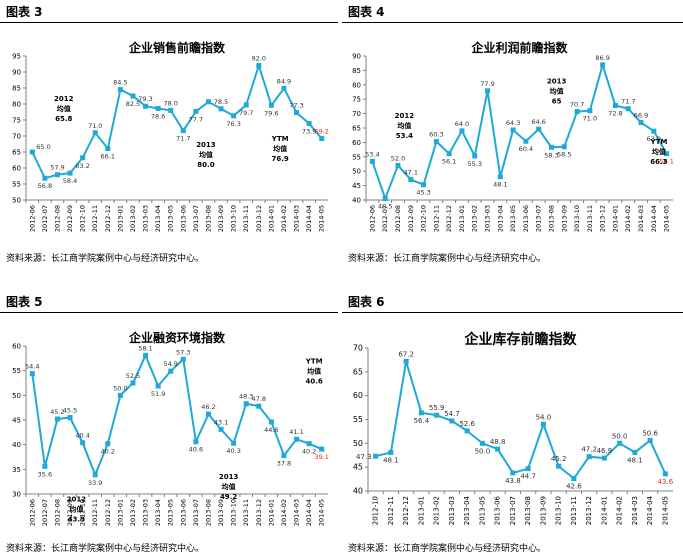  I want to click on data-label: 33.9, so click(95, 483).